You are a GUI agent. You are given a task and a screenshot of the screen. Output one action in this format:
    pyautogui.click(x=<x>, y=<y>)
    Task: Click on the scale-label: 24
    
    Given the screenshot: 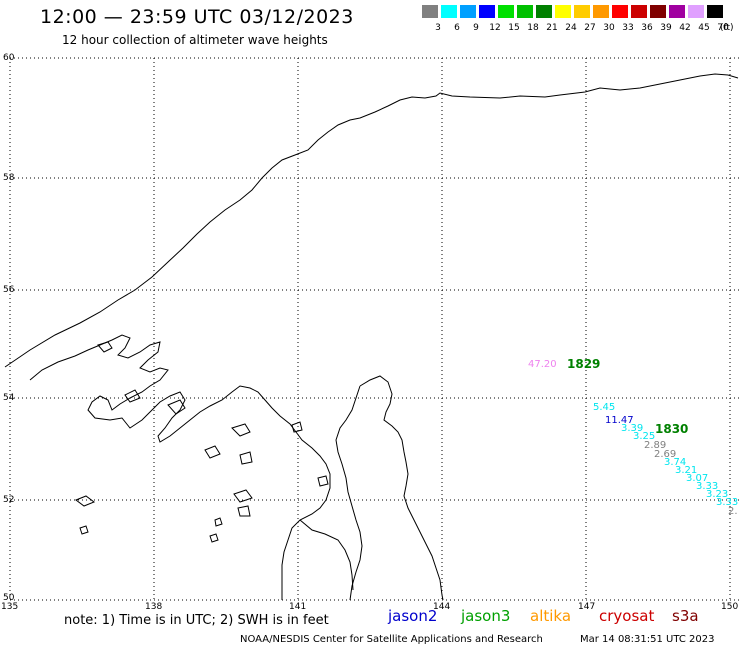 What is the action you would take?
    pyautogui.click(x=571, y=28)
    